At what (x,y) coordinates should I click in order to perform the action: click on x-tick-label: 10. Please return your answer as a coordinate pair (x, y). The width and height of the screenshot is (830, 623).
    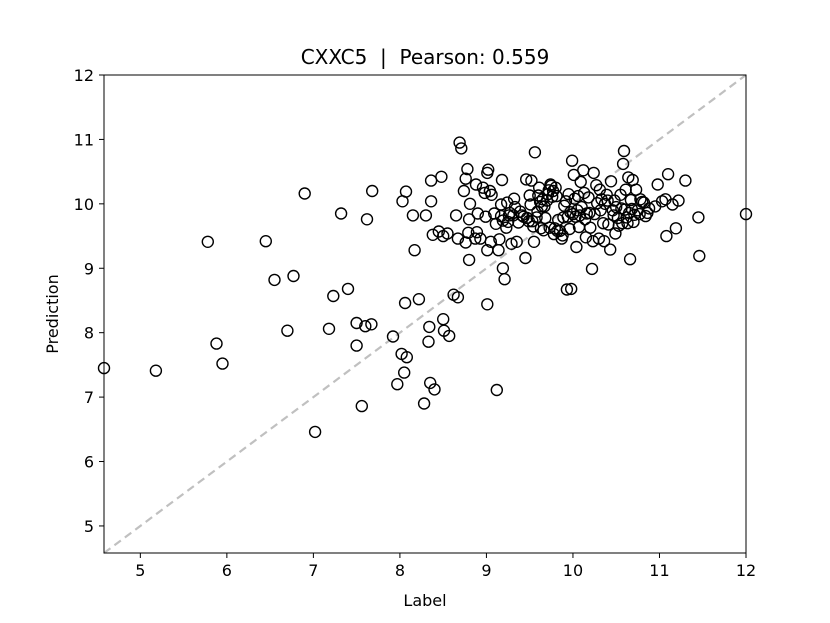
    Looking at the image, I should click on (573, 570).